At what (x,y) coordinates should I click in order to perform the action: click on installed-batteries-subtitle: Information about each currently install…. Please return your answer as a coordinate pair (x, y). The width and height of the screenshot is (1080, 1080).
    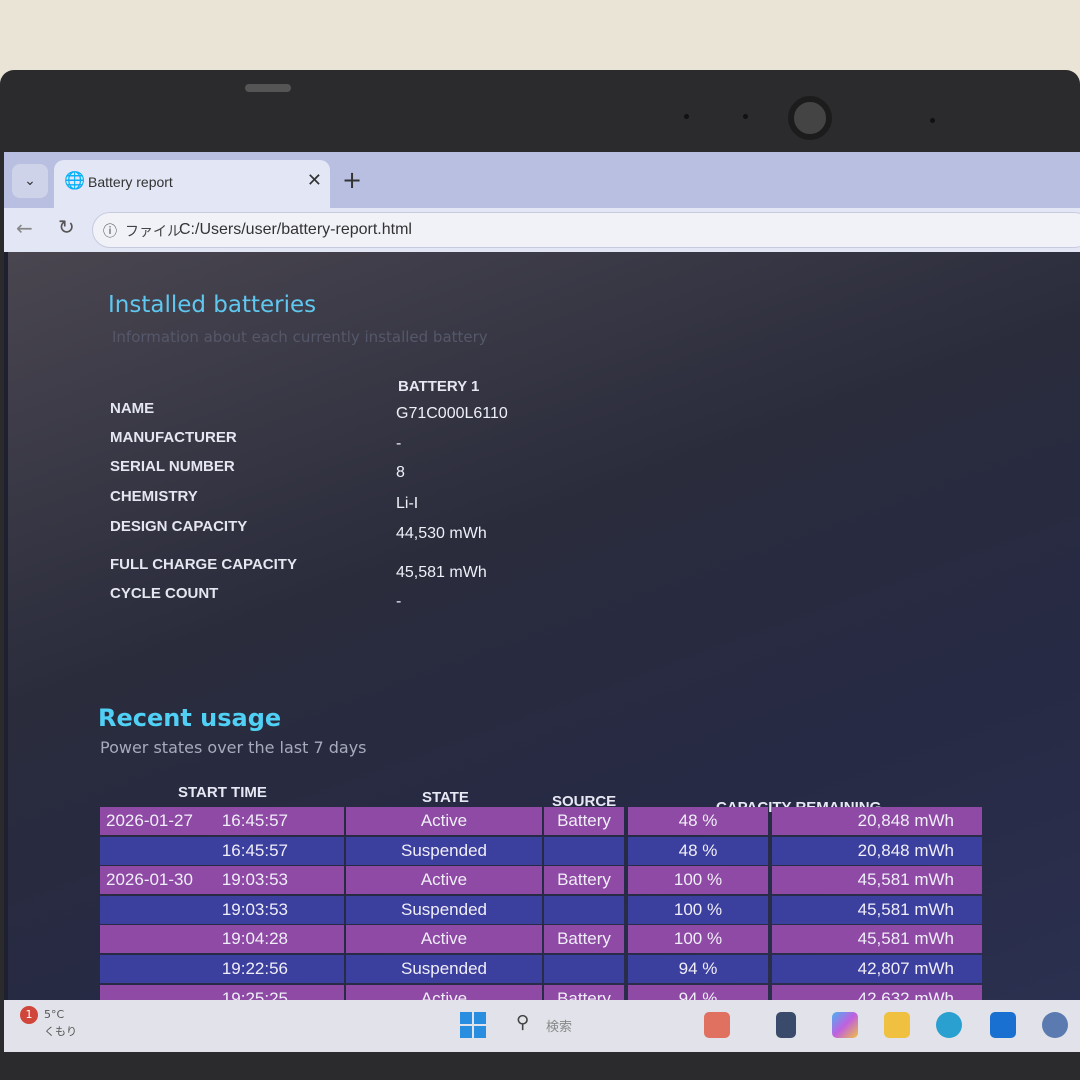
    Looking at the image, I should click on (300, 337).